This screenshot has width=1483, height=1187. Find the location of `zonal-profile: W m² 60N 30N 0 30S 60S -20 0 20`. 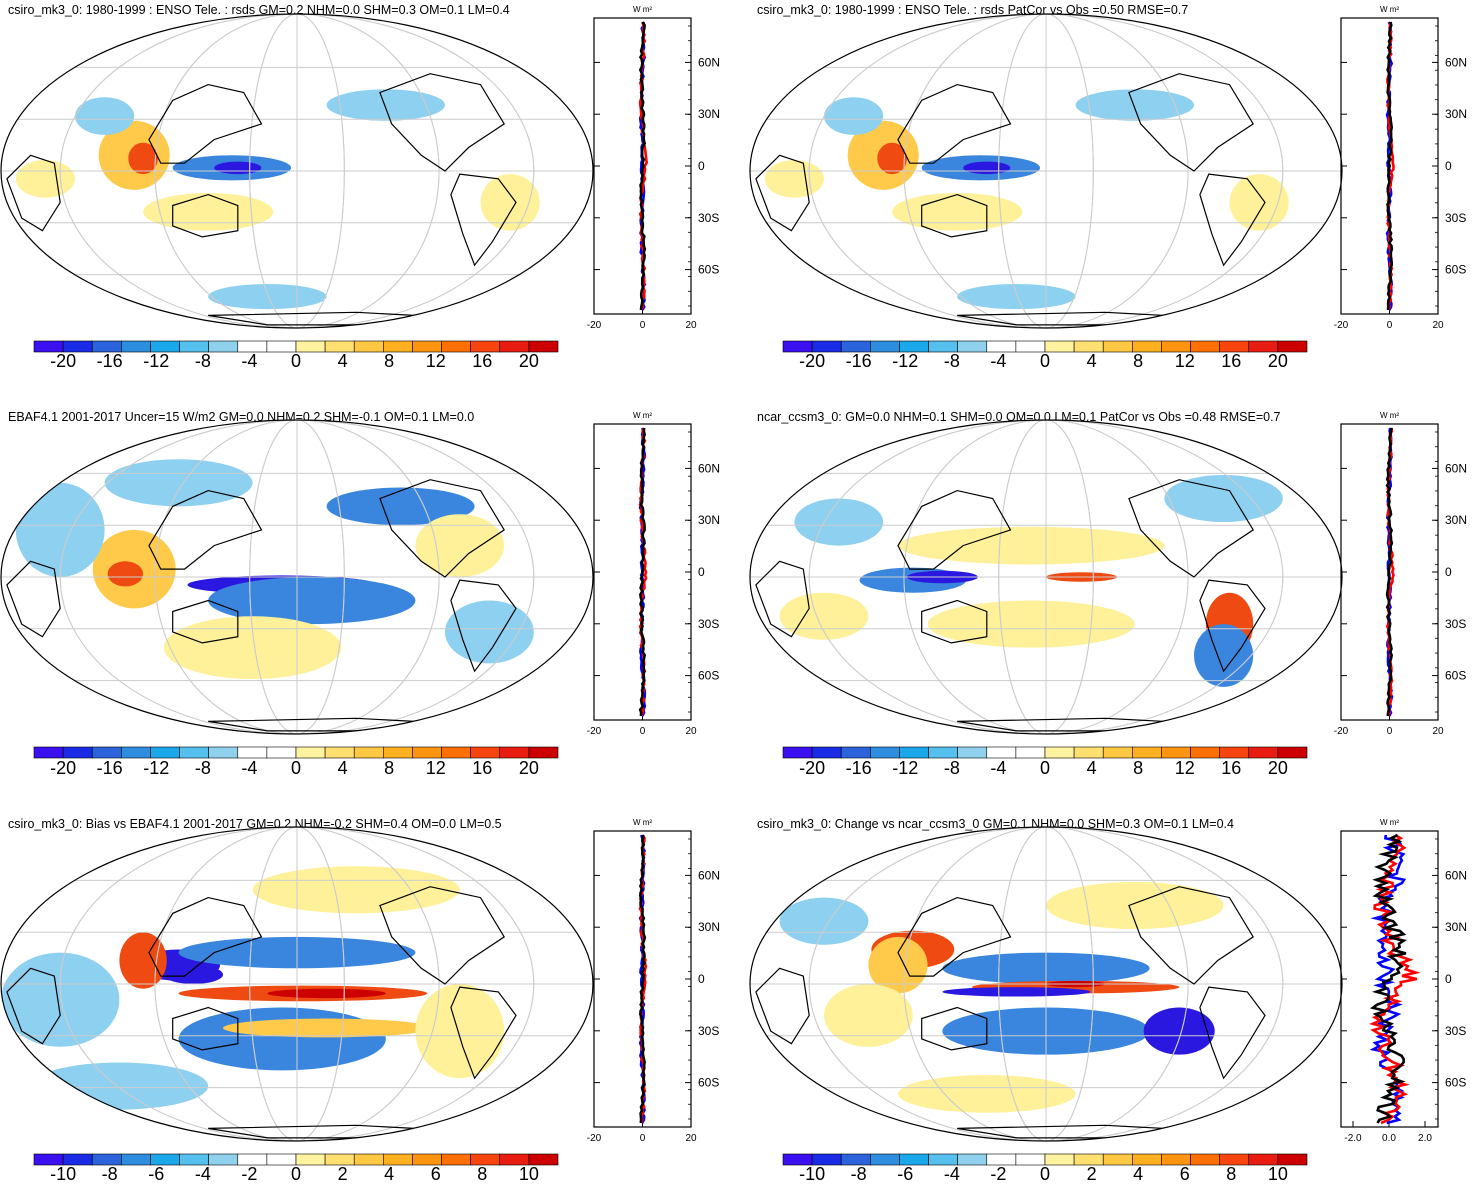

zonal-profile: W m² 60N 30N 0 30S 60S -20 0 20 is located at coordinates (653, 574).